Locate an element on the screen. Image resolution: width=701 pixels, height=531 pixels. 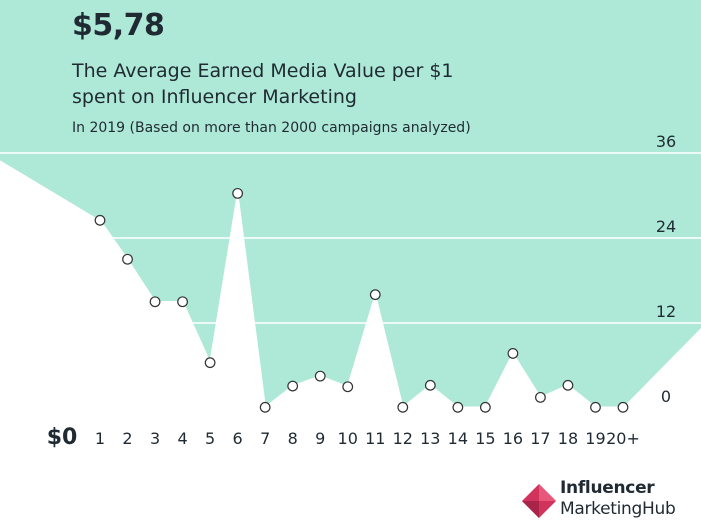
brand-name-line2: MarketingHub is located at coordinates (618, 509).